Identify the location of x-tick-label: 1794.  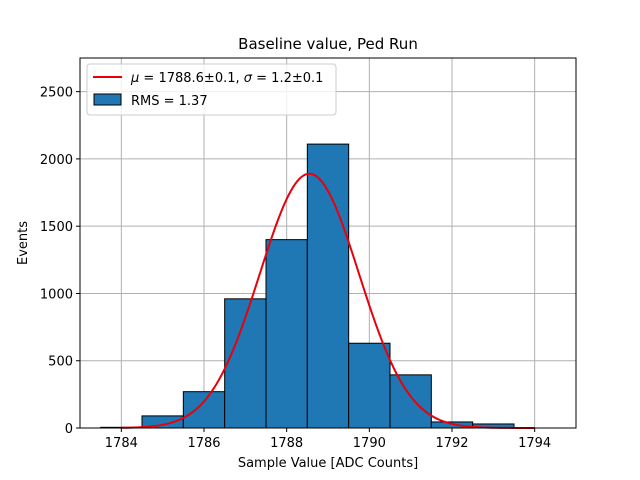
(534, 443).